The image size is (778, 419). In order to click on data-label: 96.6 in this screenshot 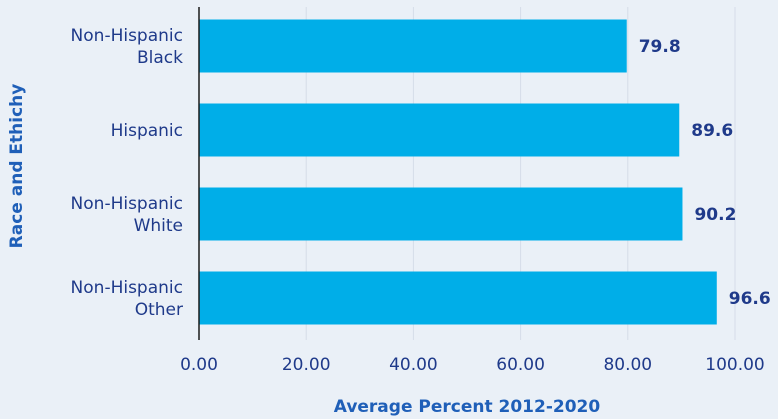, I will do `click(750, 299)`.